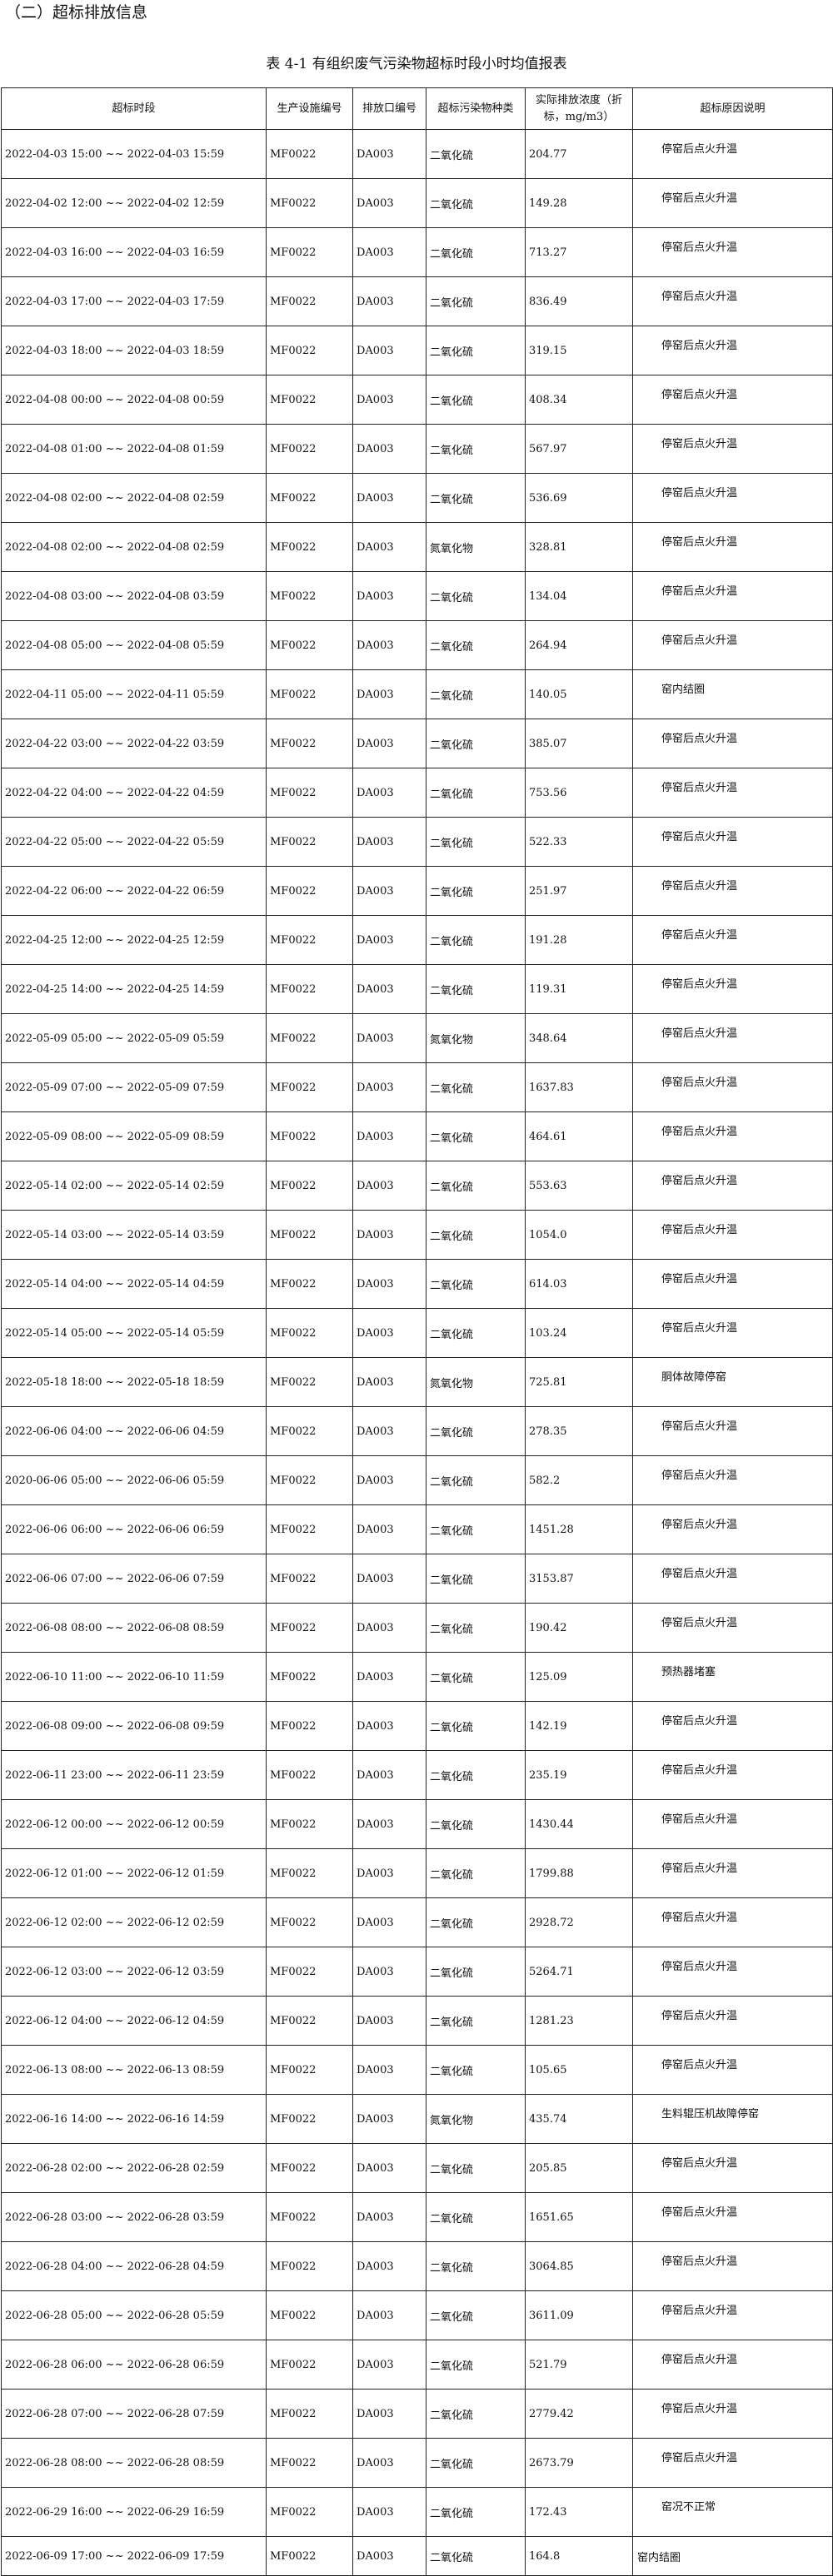  What do you see at coordinates (134, 1087) in the screenshot?
I see `cell-period: 2022-05-09 07:00 ~~ 2022-05-09 07:59` at bounding box center [134, 1087].